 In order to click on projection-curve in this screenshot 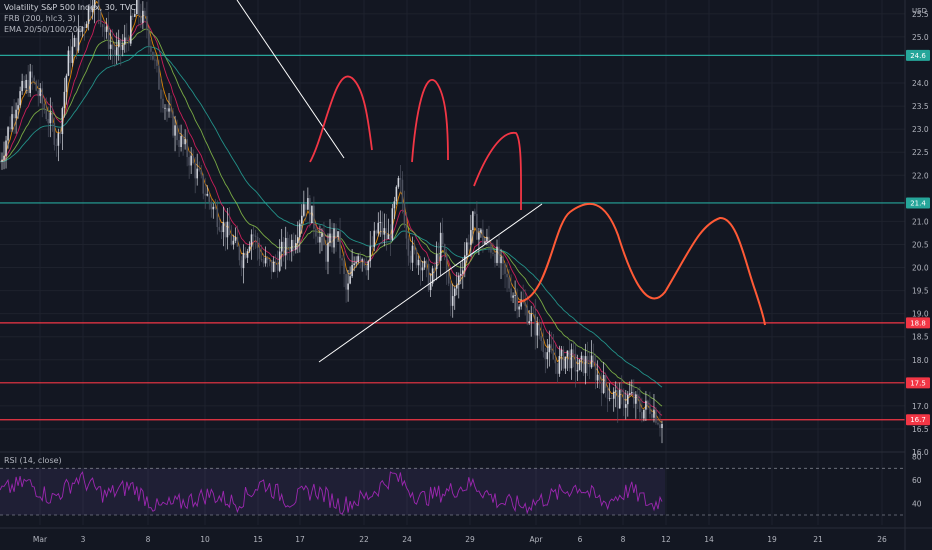, I will do `click(641, 264)`.